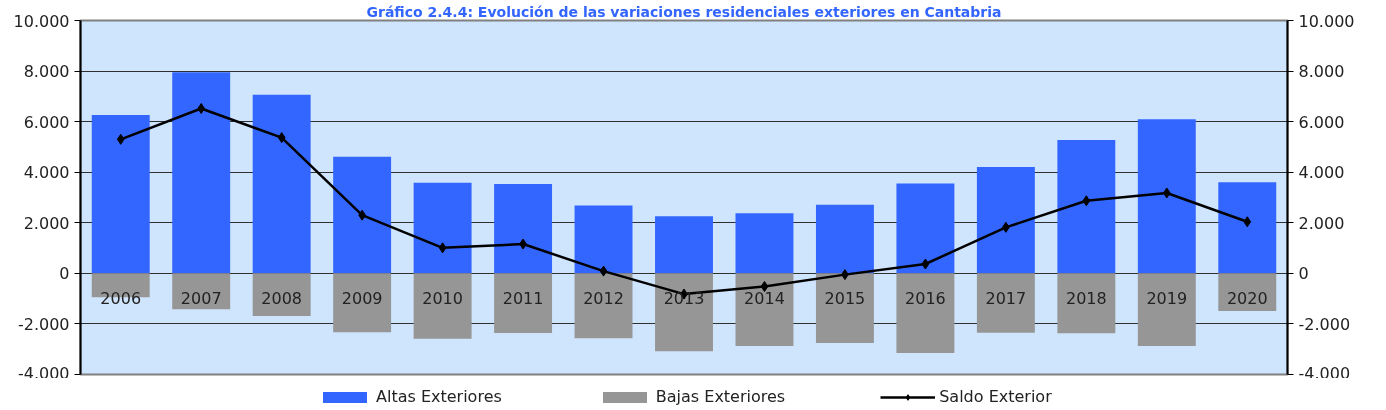  Describe the element at coordinates (282, 299) in the screenshot. I see `x-tick-label: 2008` at that location.